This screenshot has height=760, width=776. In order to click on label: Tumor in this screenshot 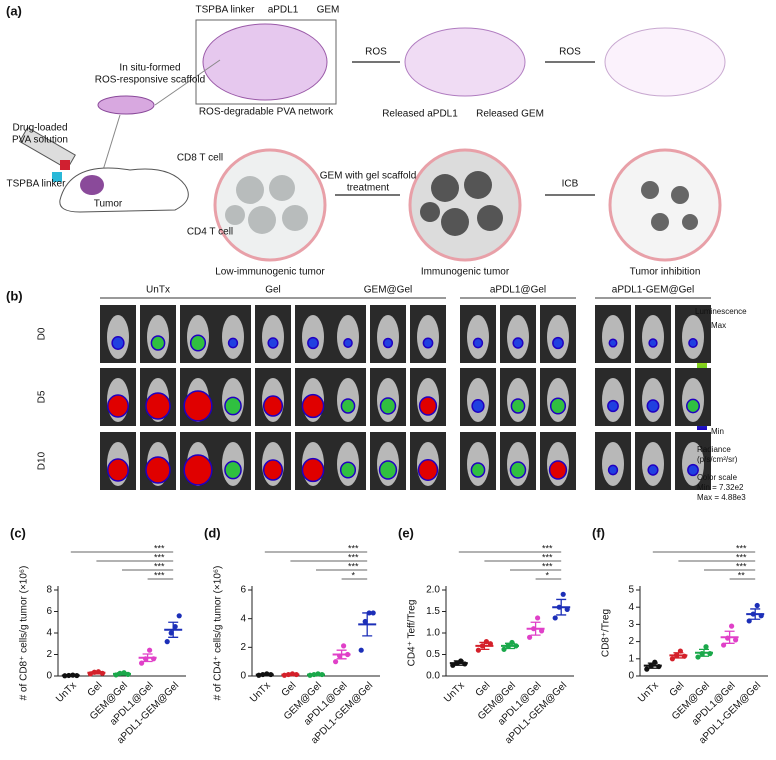, I will do `click(108, 204)`.